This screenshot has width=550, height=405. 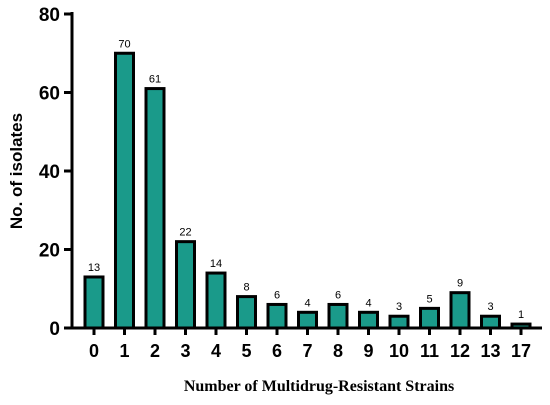 What do you see at coordinates (399, 351) in the screenshot?
I see `x-tick-label-10: 10` at bounding box center [399, 351].